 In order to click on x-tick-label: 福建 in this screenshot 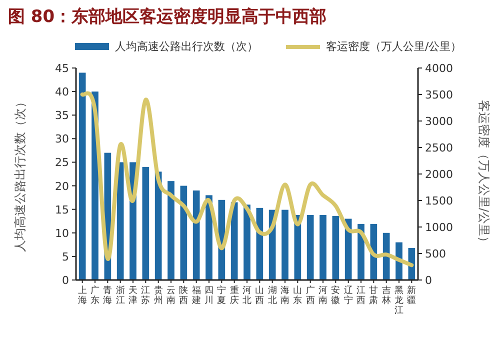, I will do `click(195, 295)`.